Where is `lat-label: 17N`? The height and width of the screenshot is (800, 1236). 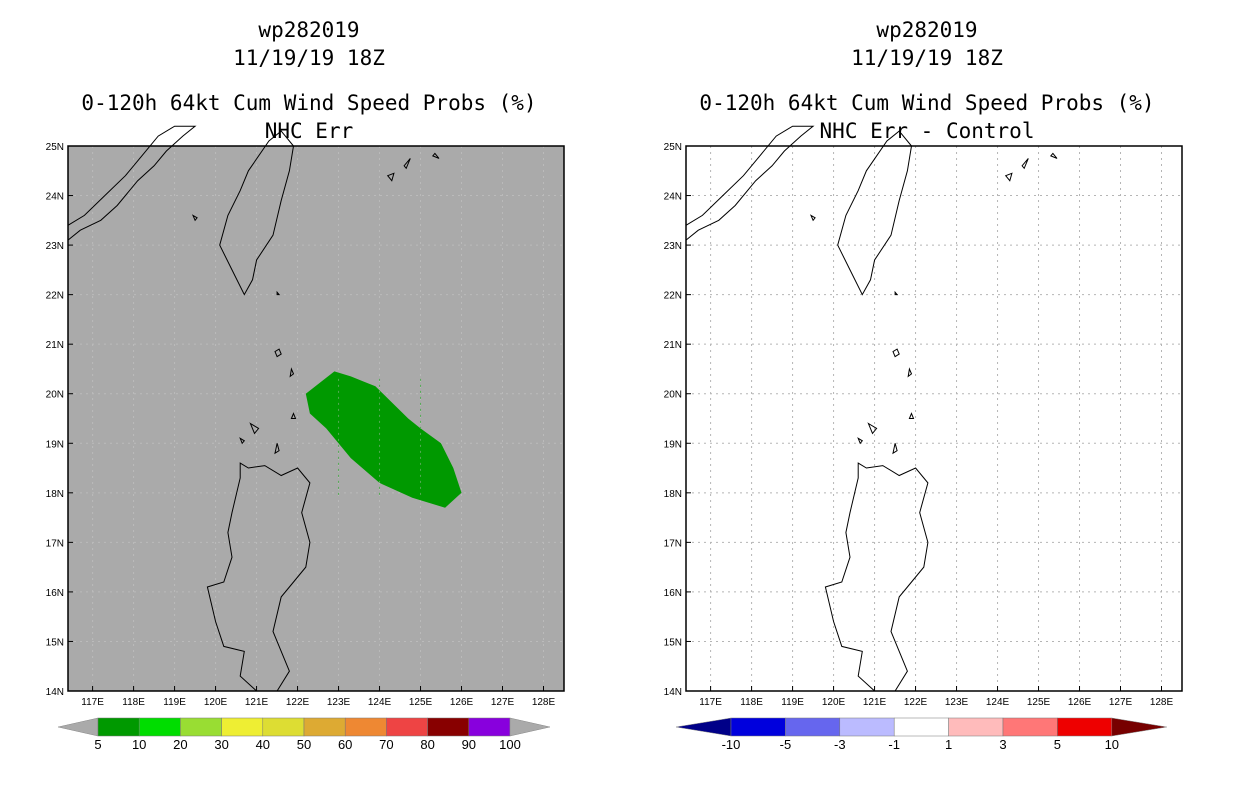 lat-label: 17N is located at coordinates (55, 543).